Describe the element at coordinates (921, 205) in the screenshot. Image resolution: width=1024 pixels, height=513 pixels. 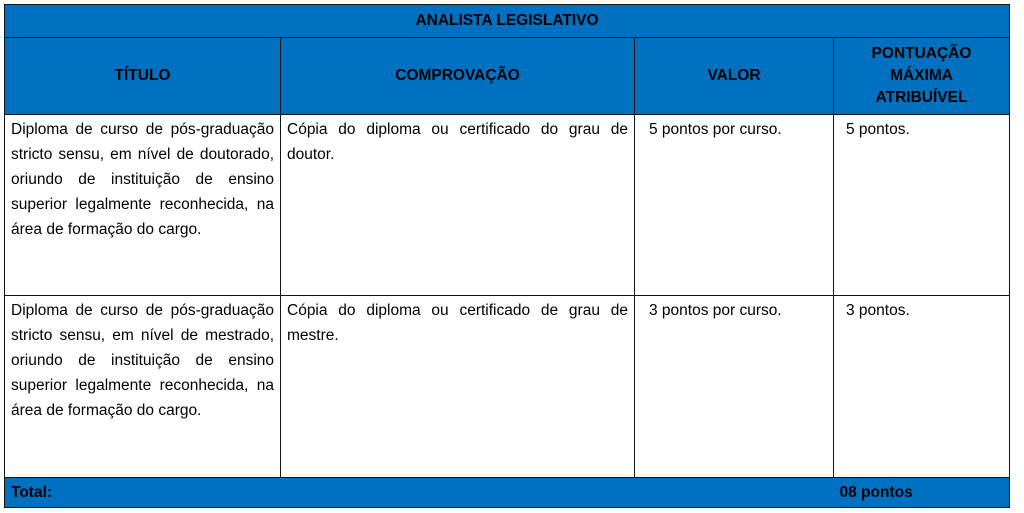
I see `cell-pontuacao: 5 pontos.` at that location.